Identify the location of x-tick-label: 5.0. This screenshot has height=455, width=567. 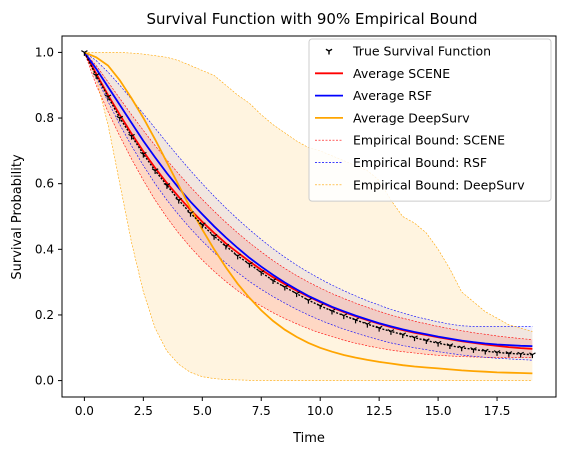
(202, 411).